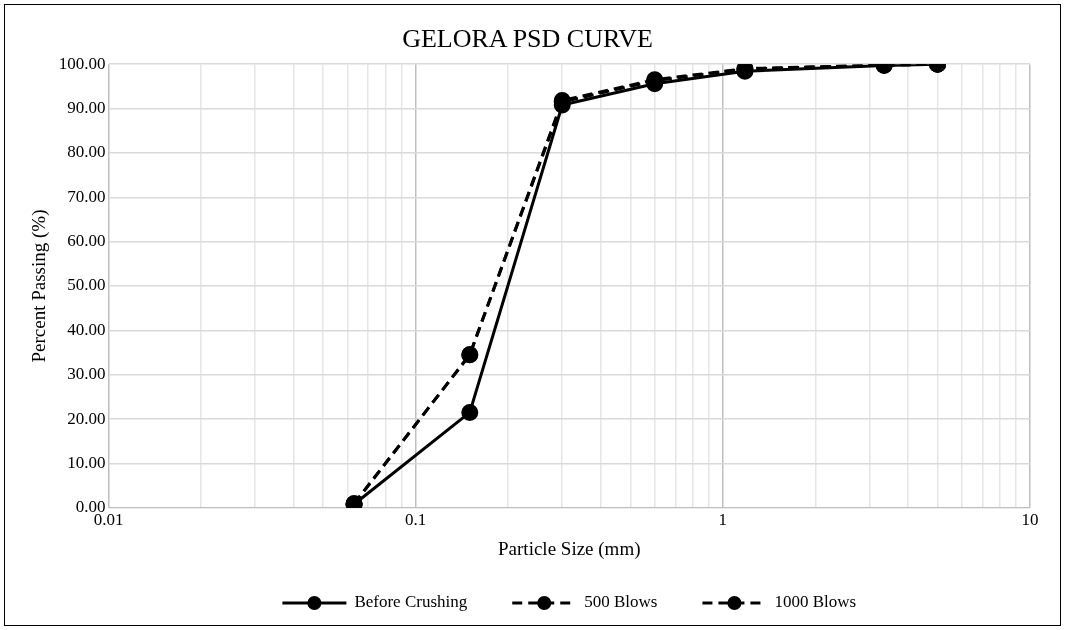 Image resolution: width=1065 pixels, height=630 pixels. I want to click on y-tick-label: 10.00, so click(86, 462).